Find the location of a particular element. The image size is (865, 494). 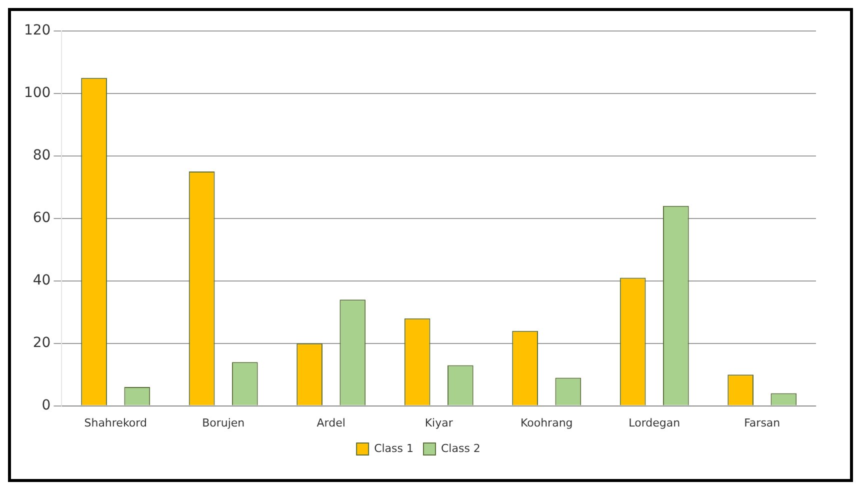

y-tick-label: 100 is located at coordinates (37, 93).